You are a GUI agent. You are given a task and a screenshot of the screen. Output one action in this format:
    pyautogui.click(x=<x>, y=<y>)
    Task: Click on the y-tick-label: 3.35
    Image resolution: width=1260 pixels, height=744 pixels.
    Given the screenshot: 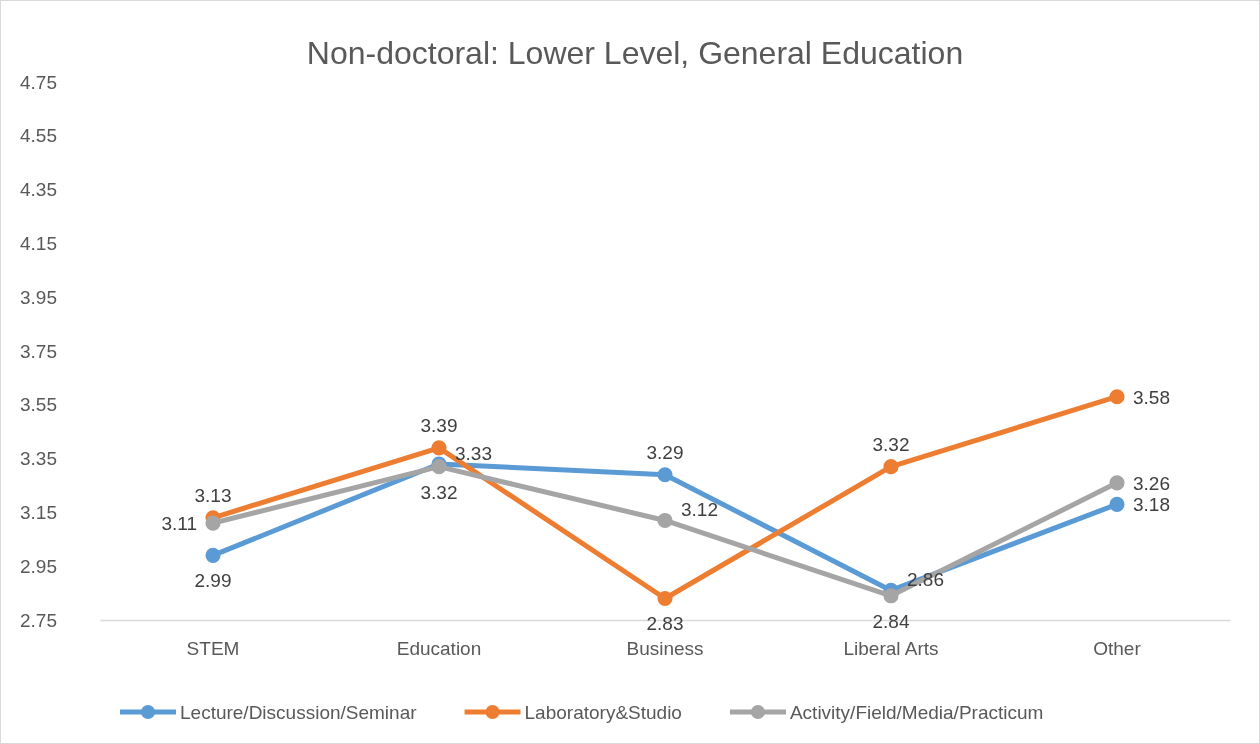 What is the action you would take?
    pyautogui.click(x=38, y=459)
    